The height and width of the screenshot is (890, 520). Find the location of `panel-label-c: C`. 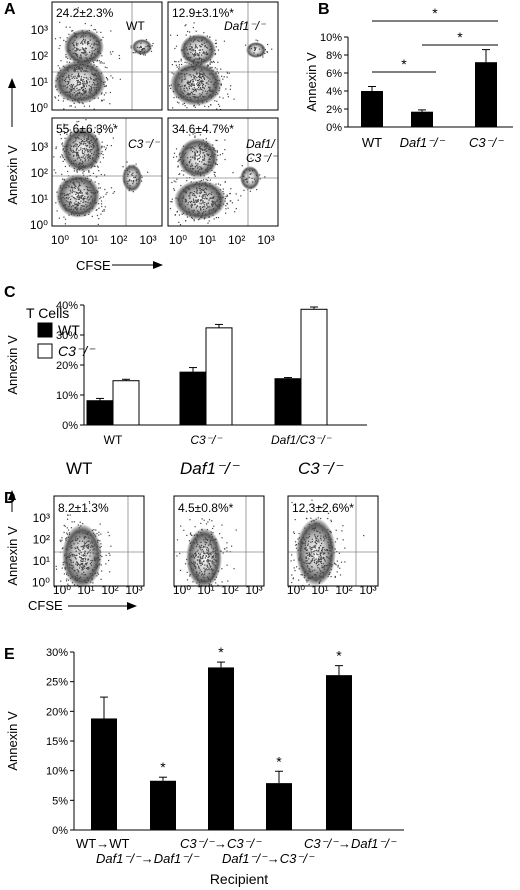

panel-label-c: C is located at coordinates (10, 292).